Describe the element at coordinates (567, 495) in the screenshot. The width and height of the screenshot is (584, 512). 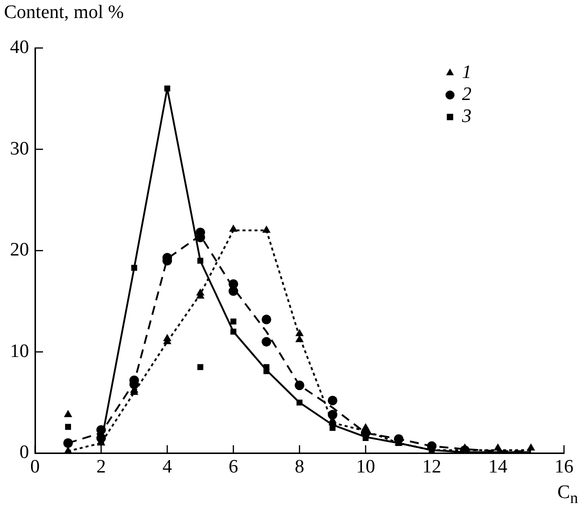
I see `x-axis-title: C$_{n}$` at that location.